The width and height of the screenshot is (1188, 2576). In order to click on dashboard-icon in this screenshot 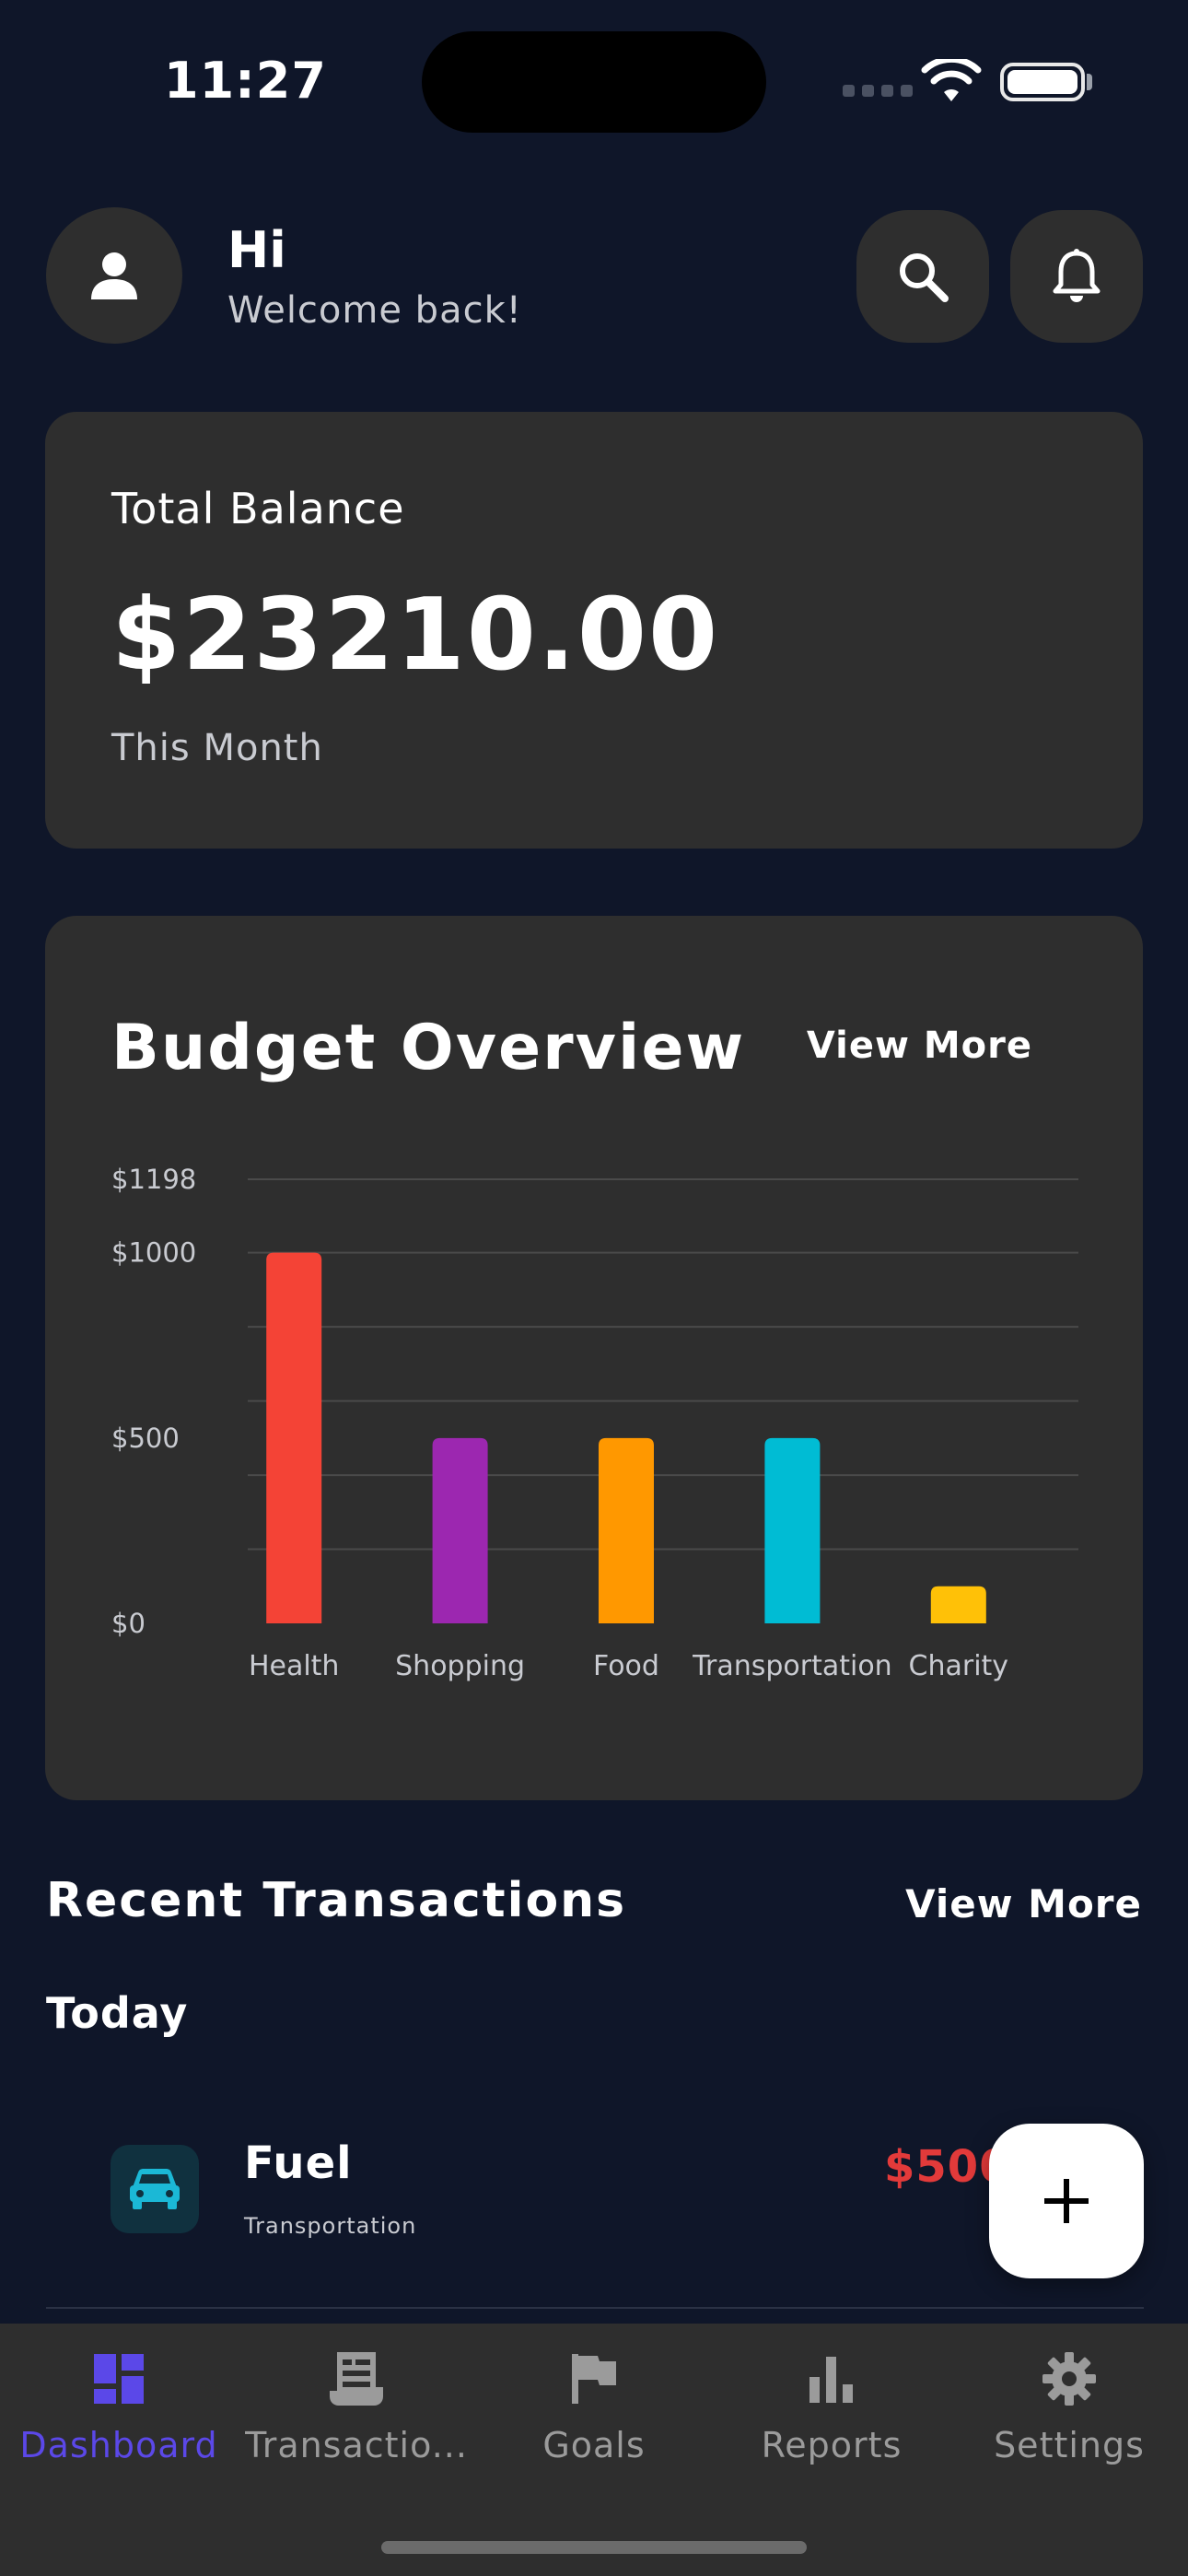, I will do `click(119, 2379)`.